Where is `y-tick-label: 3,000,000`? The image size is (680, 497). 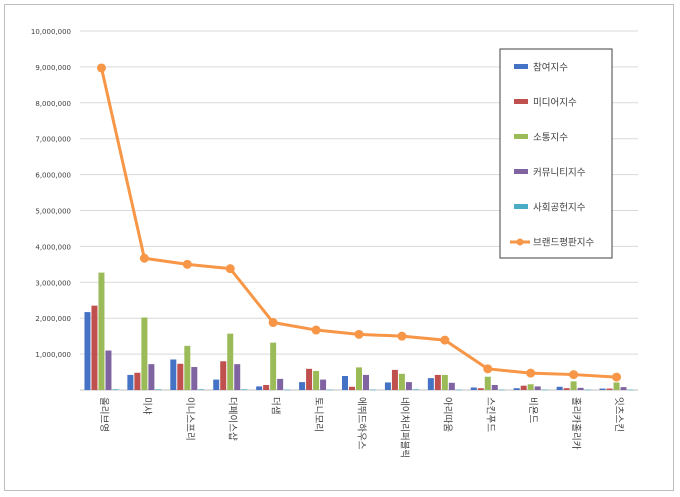 y-tick-label: 3,000,000 is located at coordinates (53, 283).